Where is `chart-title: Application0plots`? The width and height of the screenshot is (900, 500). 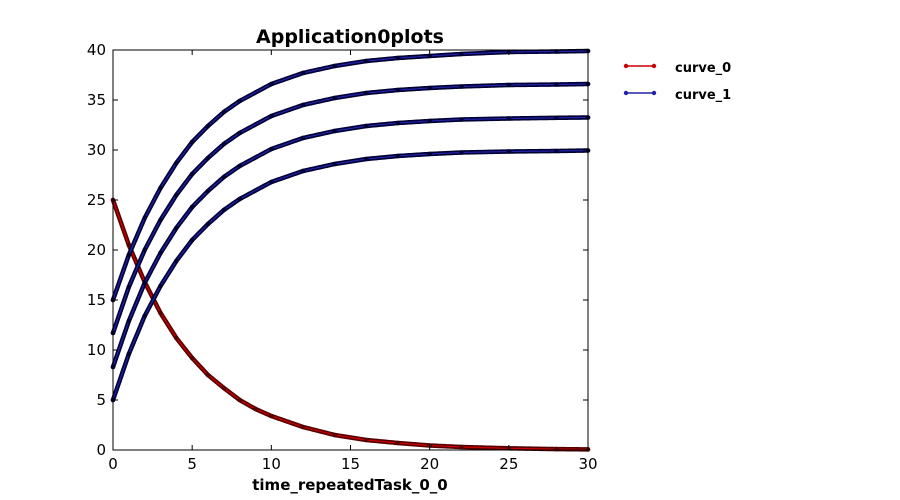 chart-title: Application0plots is located at coordinates (350, 37).